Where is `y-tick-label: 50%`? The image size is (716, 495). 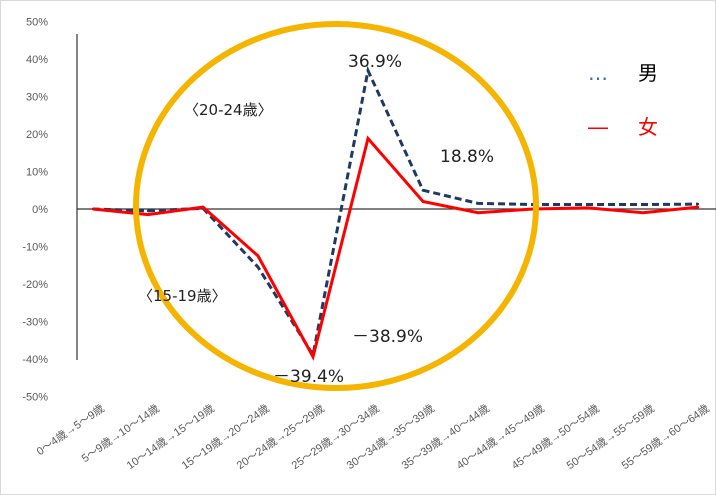 y-tick-label: 50% is located at coordinates (37, 23).